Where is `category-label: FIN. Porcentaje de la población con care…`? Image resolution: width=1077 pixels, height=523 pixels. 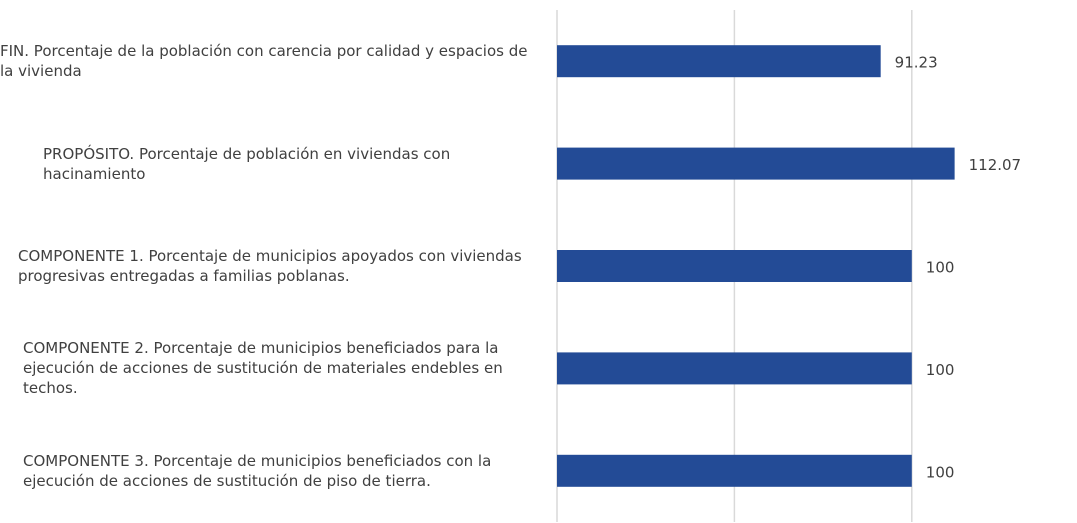 category-label: FIN. Porcentaje de la población con care… is located at coordinates (264, 61).